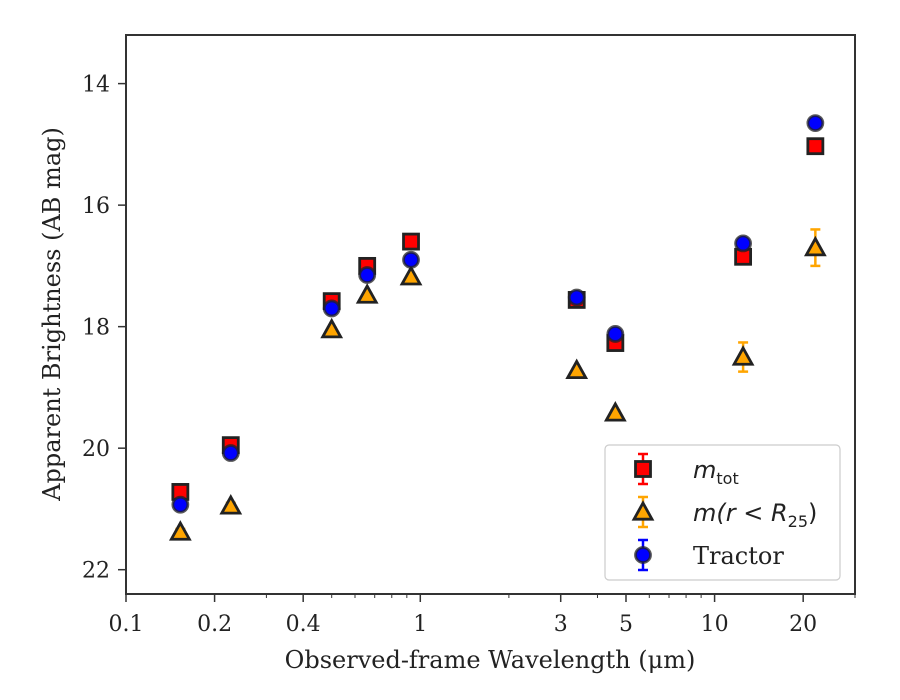  What do you see at coordinates (803, 624) in the screenshot?
I see `x-tick-label-7: 20` at bounding box center [803, 624].